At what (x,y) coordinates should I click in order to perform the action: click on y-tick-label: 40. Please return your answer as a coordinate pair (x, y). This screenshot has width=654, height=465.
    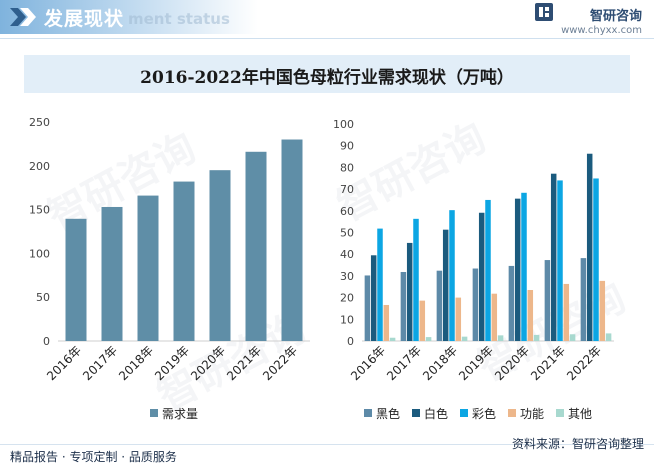
    Looking at the image, I should click on (347, 254).